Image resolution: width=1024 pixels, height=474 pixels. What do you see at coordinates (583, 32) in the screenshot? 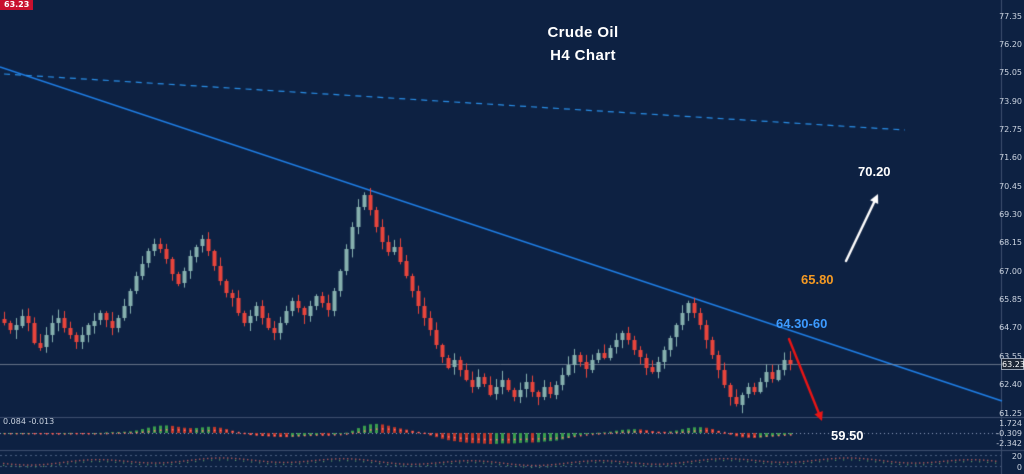
I see `chart-title-line1: Crude Oil` at bounding box center [583, 32].